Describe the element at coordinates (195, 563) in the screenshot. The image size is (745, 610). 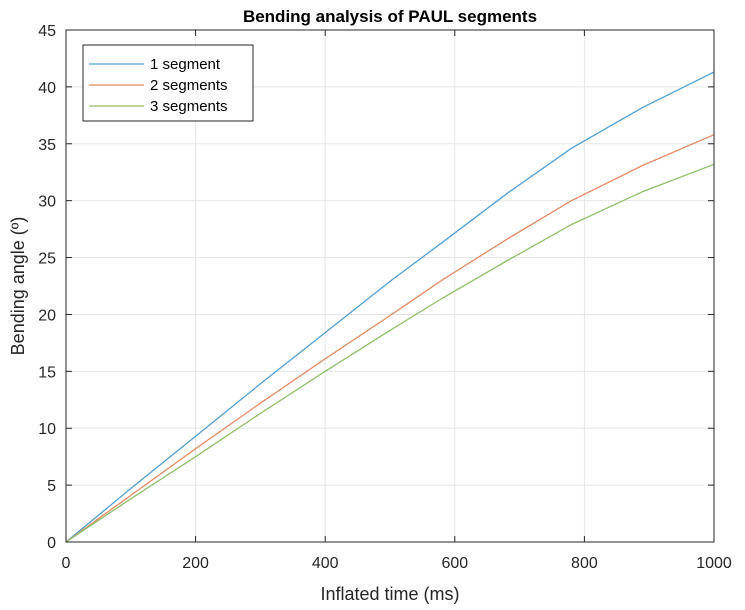
I see `x-tick-label: 200` at that location.